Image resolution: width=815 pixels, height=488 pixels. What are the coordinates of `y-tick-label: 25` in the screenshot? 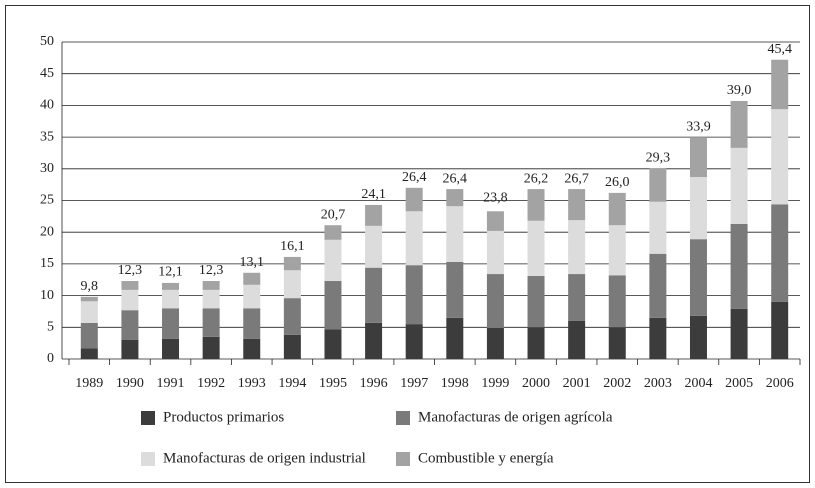 It's located at (47, 200).